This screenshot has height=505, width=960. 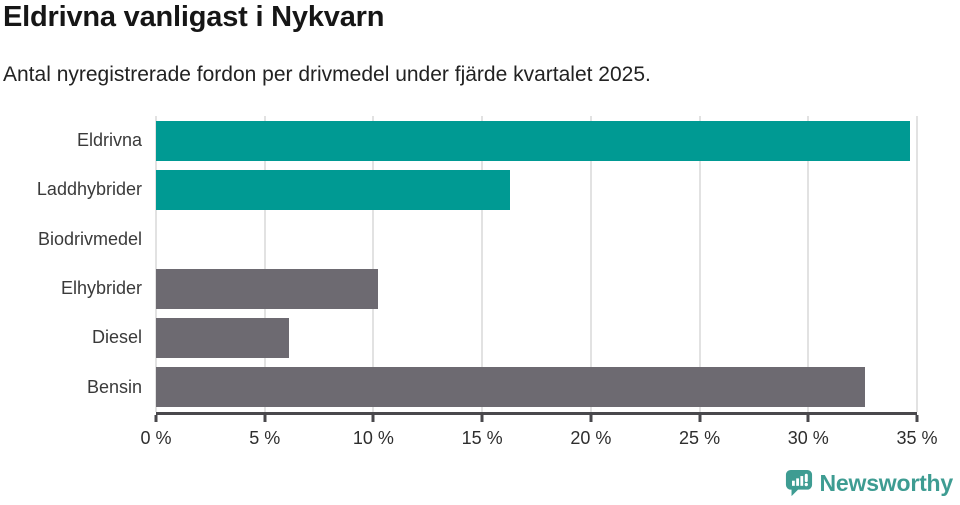 What do you see at coordinates (109, 140) in the screenshot?
I see `category-label: Eldrivna` at bounding box center [109, 140].